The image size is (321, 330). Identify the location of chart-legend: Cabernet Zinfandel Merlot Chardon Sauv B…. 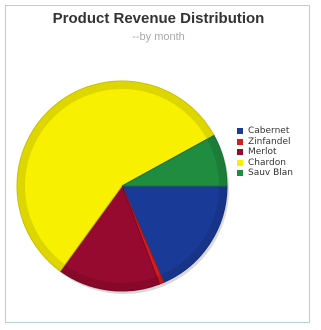
(265, 152).